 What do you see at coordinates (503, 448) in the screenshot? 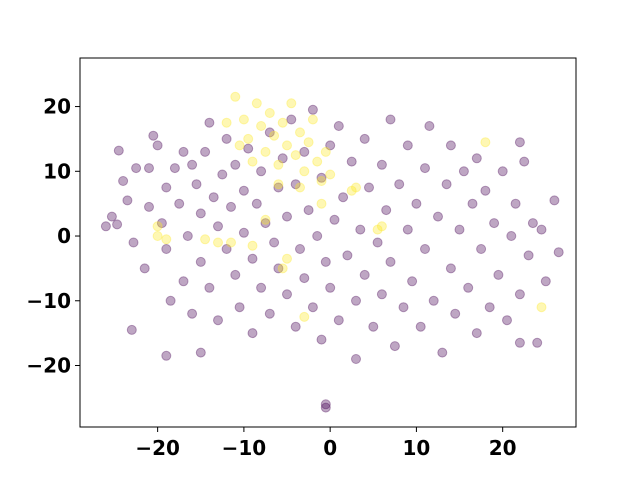
I see `x-tick-label: 20` at bounding box center [503, 448].